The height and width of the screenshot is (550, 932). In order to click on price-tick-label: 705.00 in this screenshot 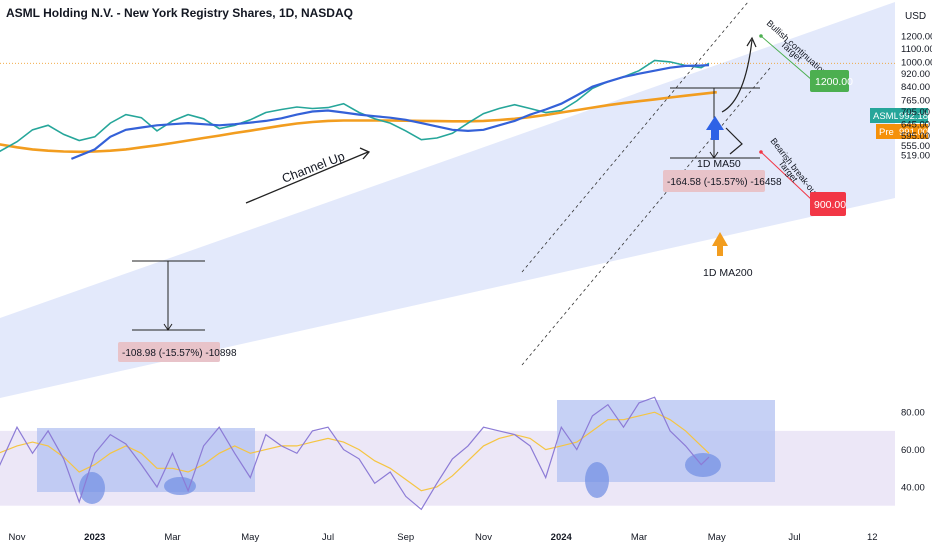, I will do `click(915, 112)`.